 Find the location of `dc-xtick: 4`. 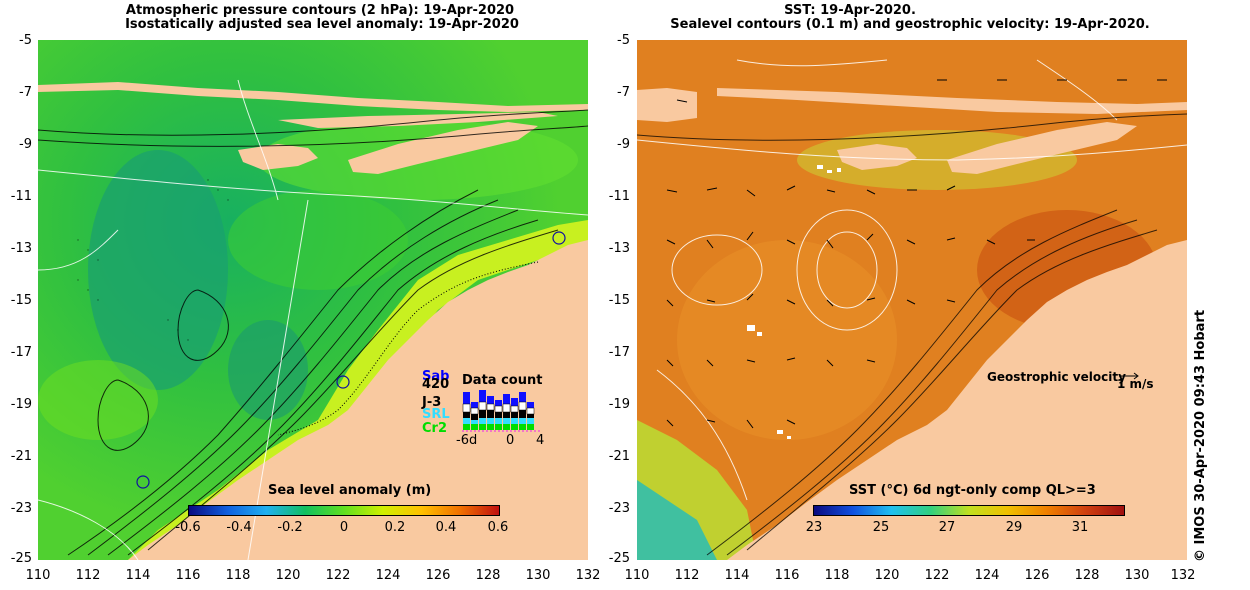

dc-xtick: 4 is located at coordinates (540, 440).